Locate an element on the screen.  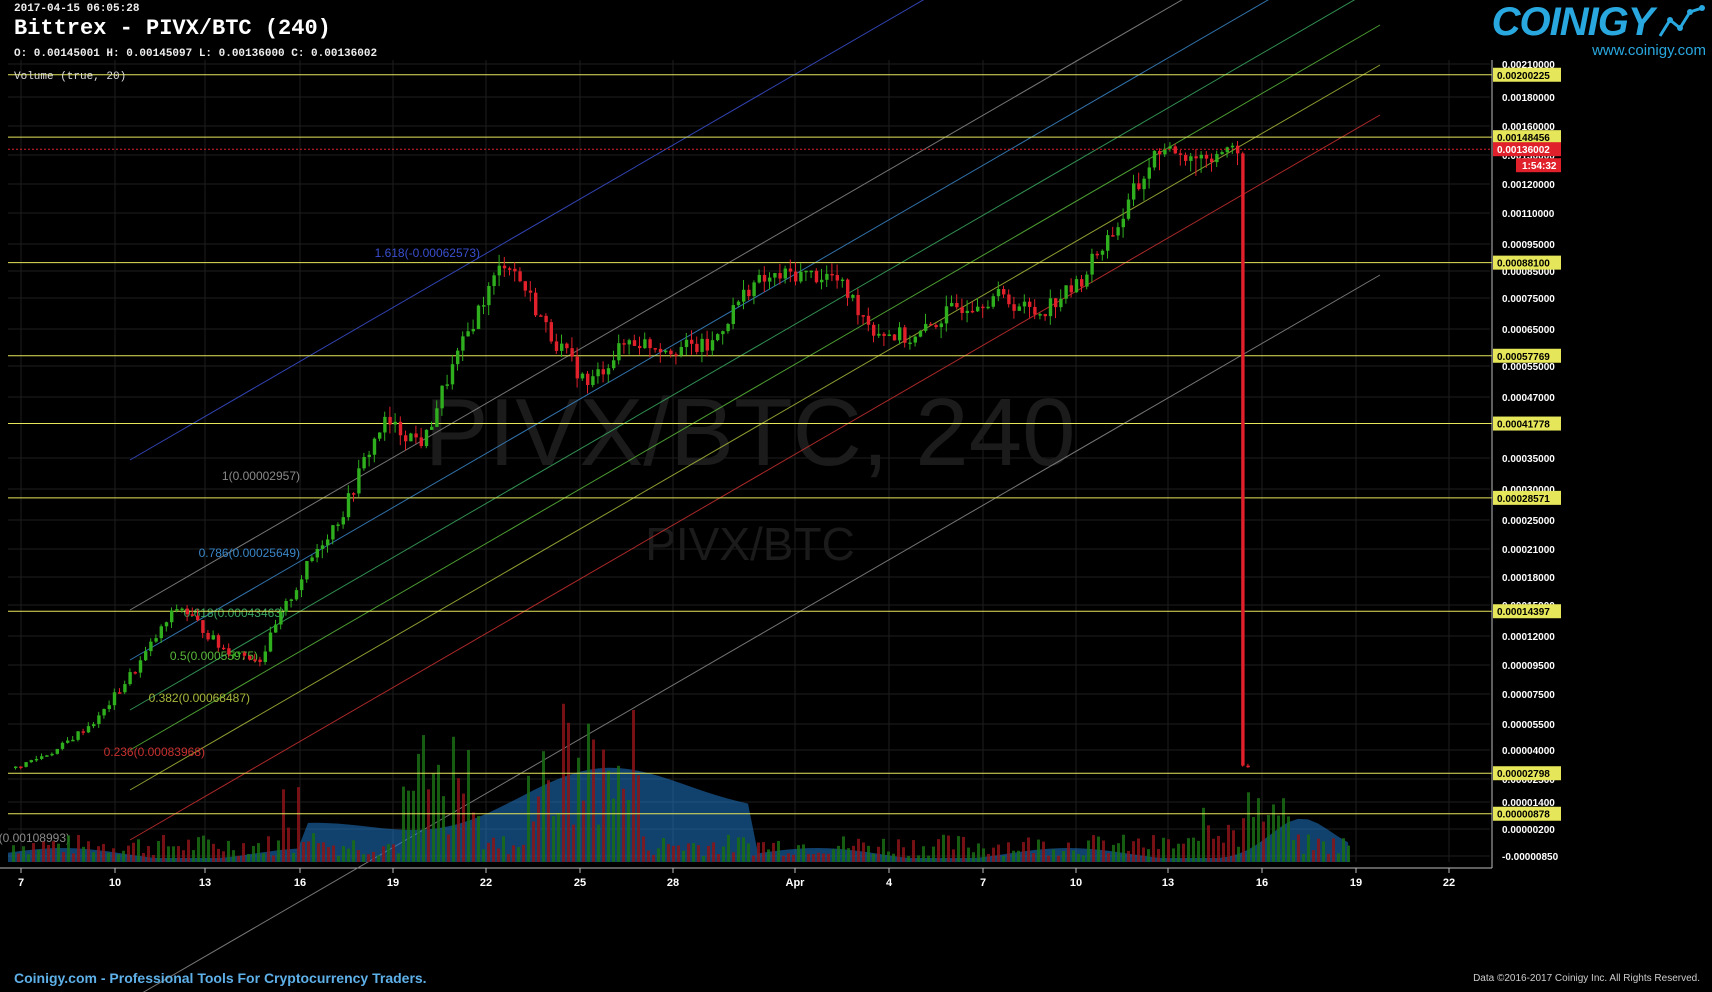
level-tag-text: 0.00000878 is located at coordinates (1523, 815).